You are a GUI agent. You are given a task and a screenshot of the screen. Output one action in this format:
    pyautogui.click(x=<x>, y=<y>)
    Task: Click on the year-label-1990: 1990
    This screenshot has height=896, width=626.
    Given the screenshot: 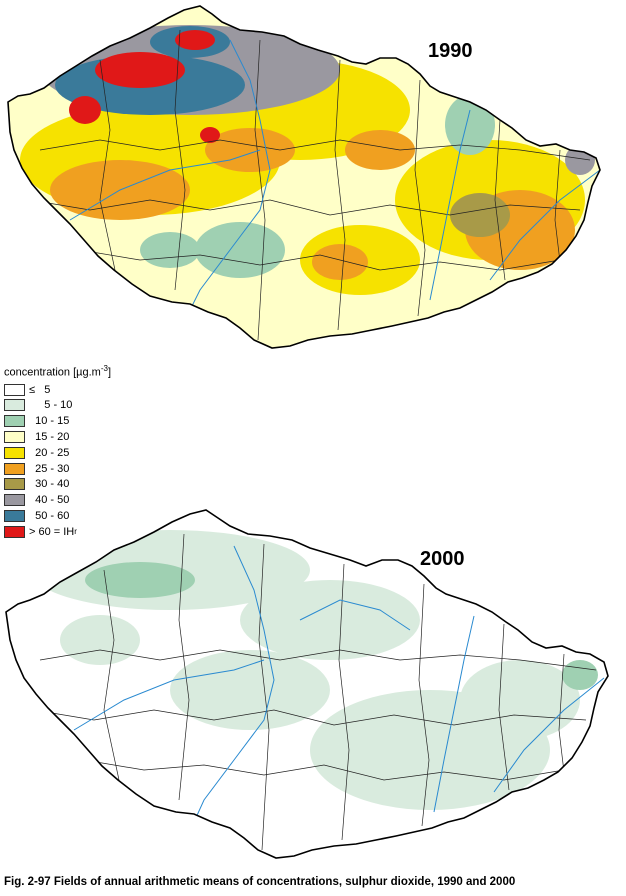 What is the action you would take?
    pyautogui.click(x=450, y=51)
    